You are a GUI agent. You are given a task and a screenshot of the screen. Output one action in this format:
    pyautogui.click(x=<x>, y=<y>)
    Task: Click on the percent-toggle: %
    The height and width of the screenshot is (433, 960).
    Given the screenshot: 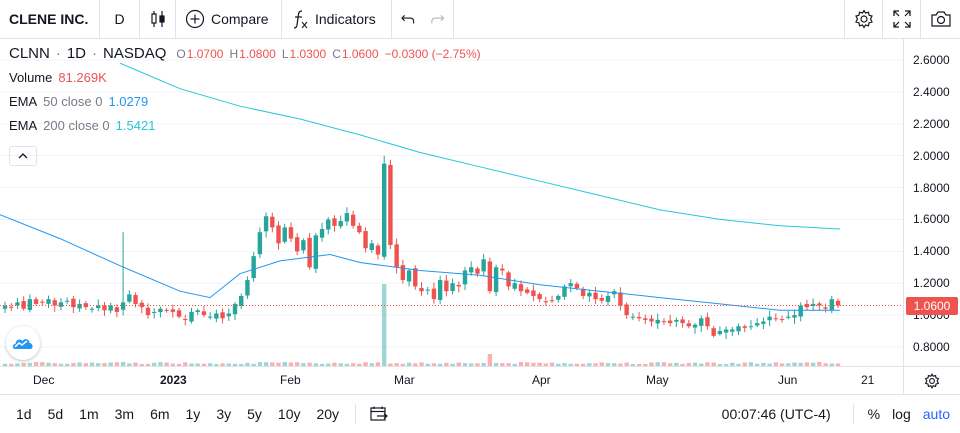 What is the action you would take?
    pyautogui.click(x=874, y=414)
    